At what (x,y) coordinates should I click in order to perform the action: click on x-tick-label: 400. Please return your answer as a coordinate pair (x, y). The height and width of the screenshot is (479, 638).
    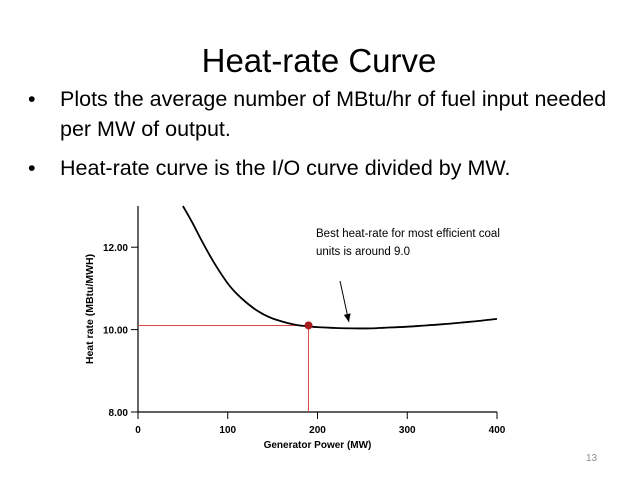
    Looking at the image, I should click on (497, 430).